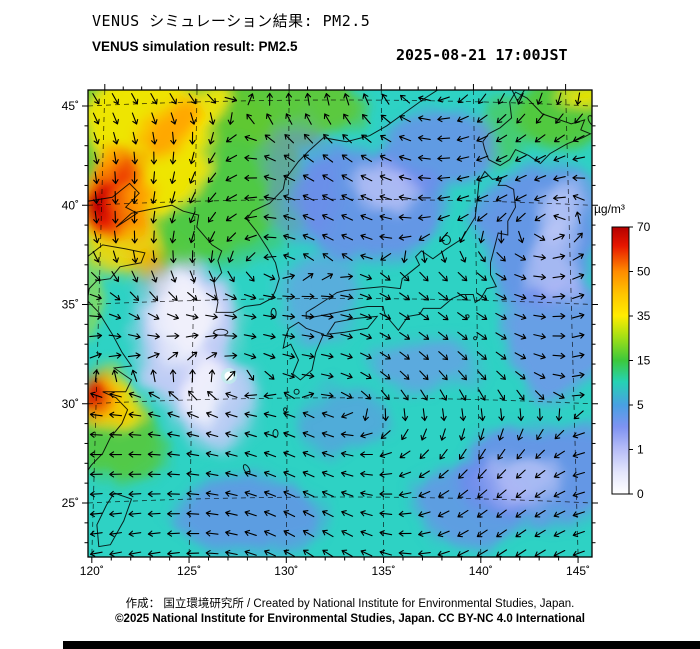 Image resolution: width=700 pixels, height=649 pixels. What do you see at coordinates (609, 209) in the screenshot?
I see `colorbar-unit-label: µg/m³` at bounding box center [609, 209].